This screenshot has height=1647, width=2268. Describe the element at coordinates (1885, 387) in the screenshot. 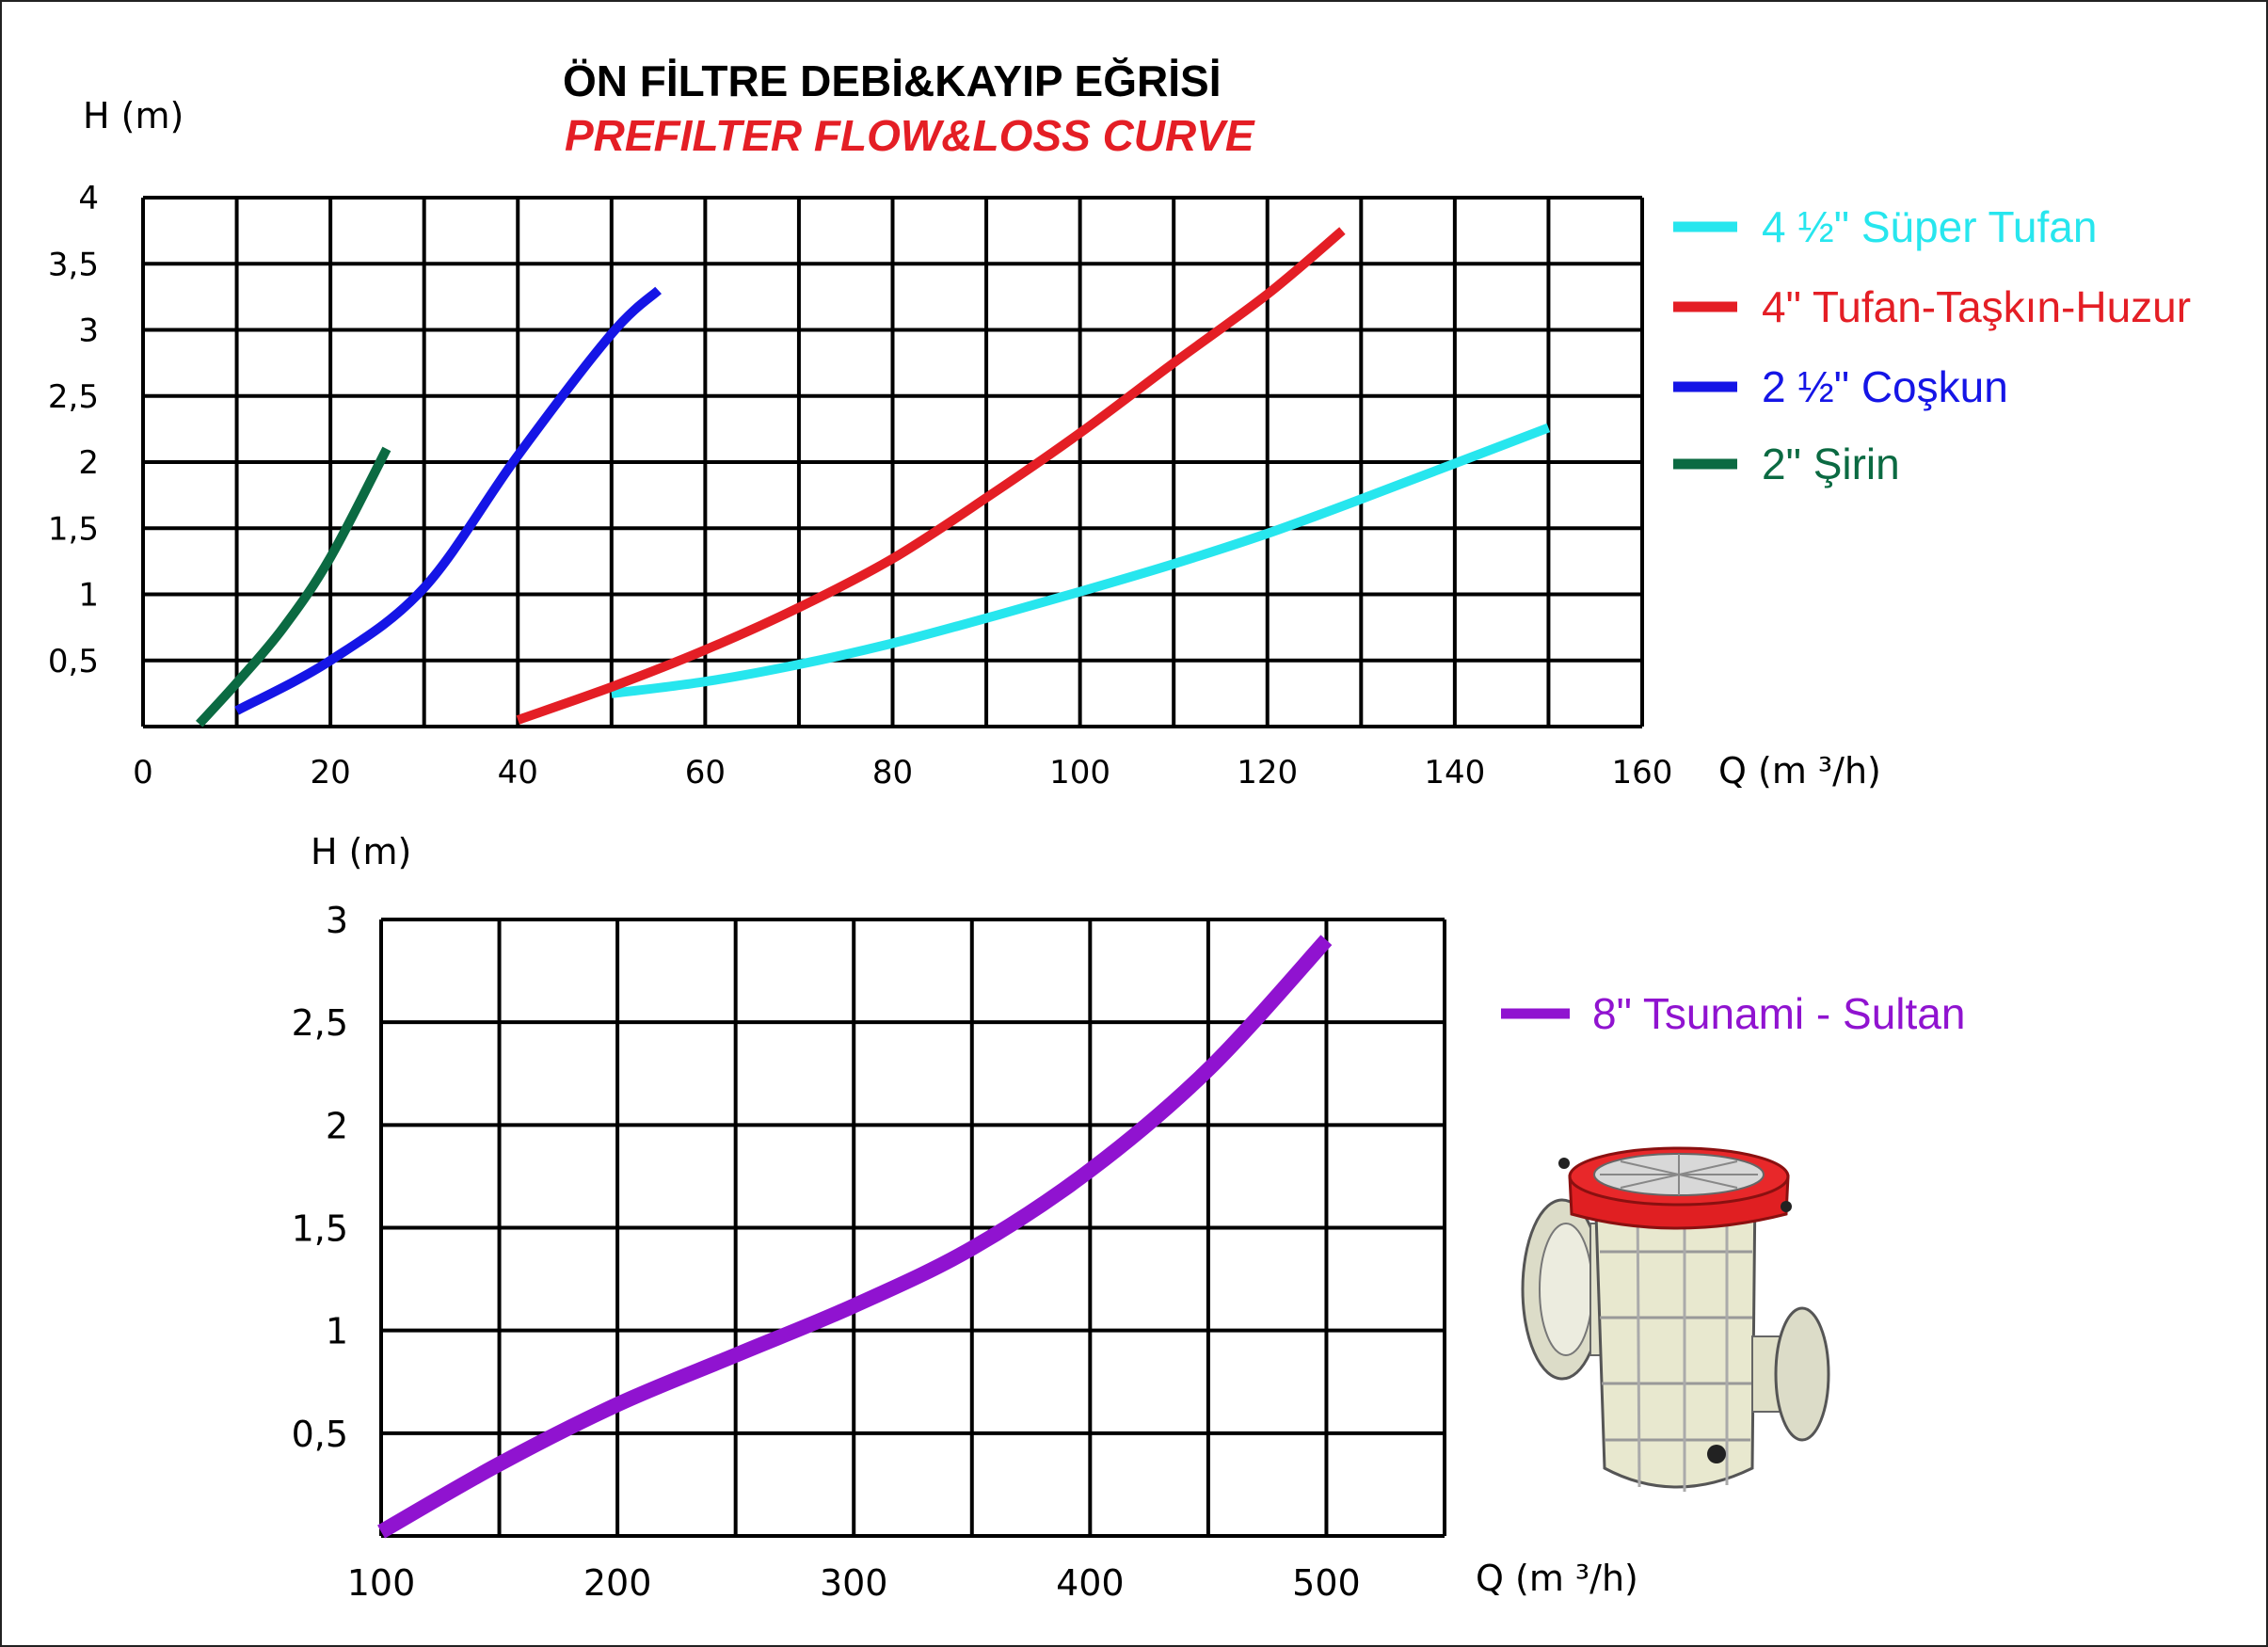

I see `legend-label: 2 ½" Coşkun` at that location.